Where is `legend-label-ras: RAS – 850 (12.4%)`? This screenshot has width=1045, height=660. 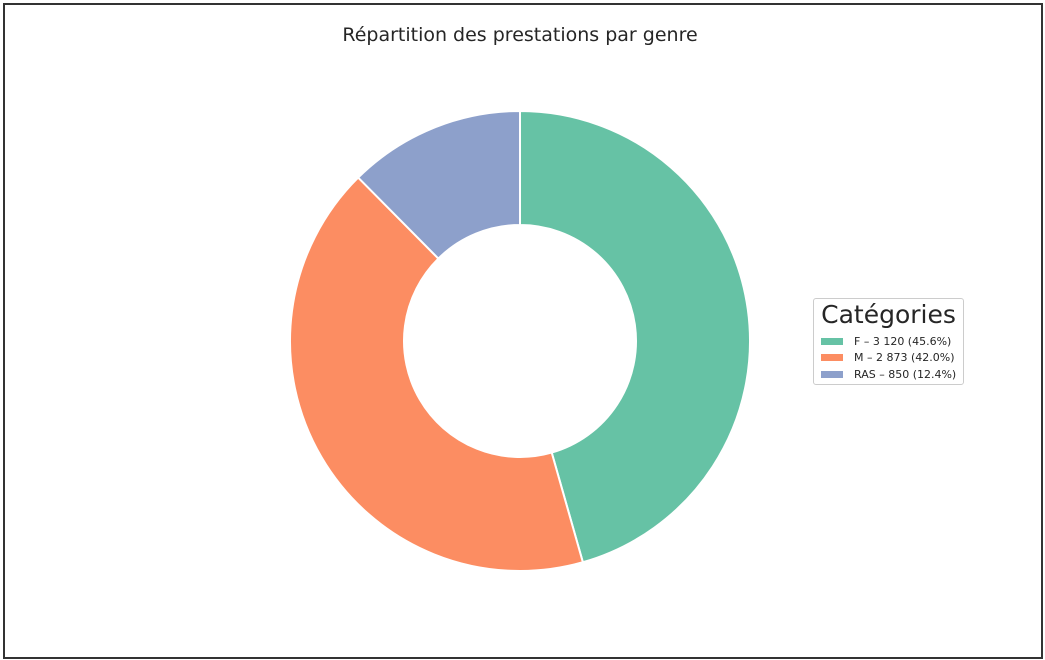
legend-label-ras: RAS – 850 (12.4%) is located at coordinates (905, 374).